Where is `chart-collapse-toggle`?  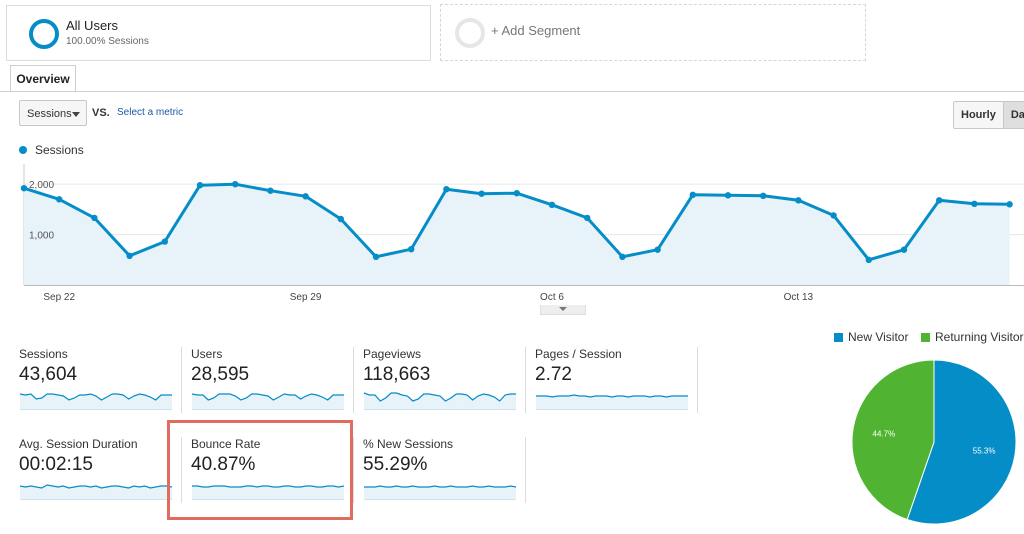 chart-collapse-toggle is located at coordinates (563, 310).